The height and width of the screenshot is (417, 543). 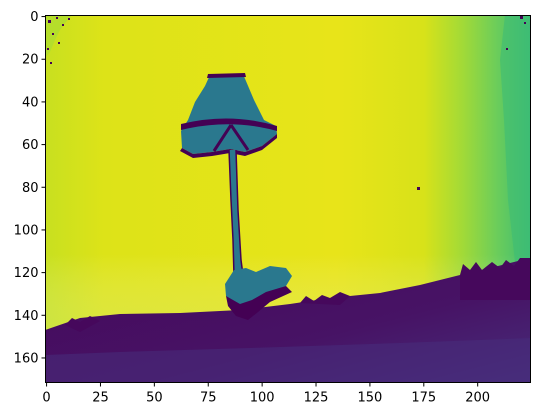 I want to click on lamp-inner-ribs, so click(x=231, y=138).